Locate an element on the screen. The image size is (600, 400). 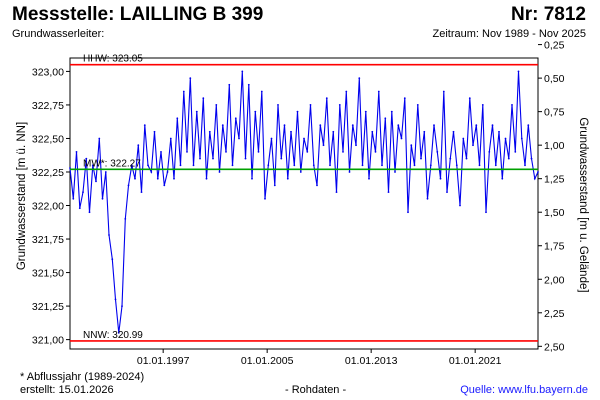
created-date: erstellt: 15.01.2026 is located at coordinates (67, 390).